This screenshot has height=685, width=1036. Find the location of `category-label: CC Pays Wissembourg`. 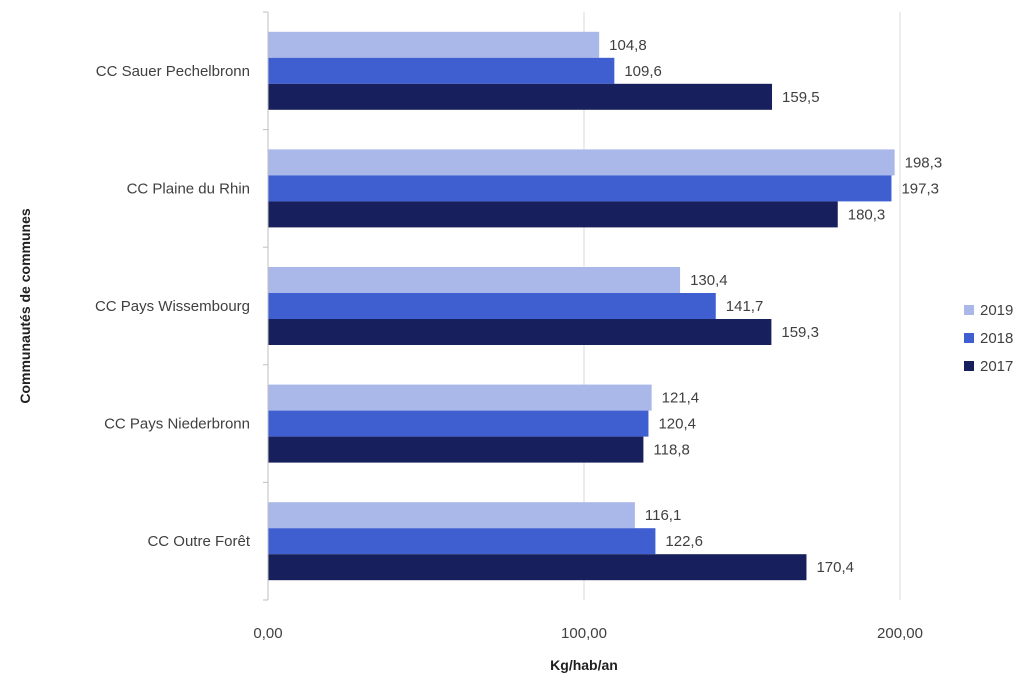

category-label: CC Pays Wissembourg is located at coordinates (172, 306).